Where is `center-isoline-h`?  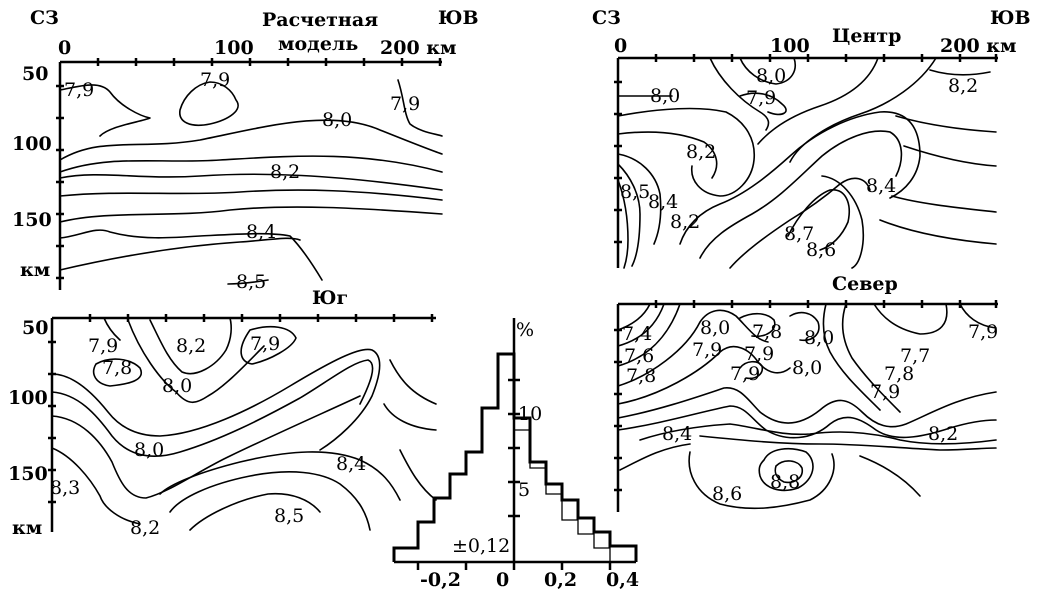
center-isoline-h is located at coordinates (960, 72).